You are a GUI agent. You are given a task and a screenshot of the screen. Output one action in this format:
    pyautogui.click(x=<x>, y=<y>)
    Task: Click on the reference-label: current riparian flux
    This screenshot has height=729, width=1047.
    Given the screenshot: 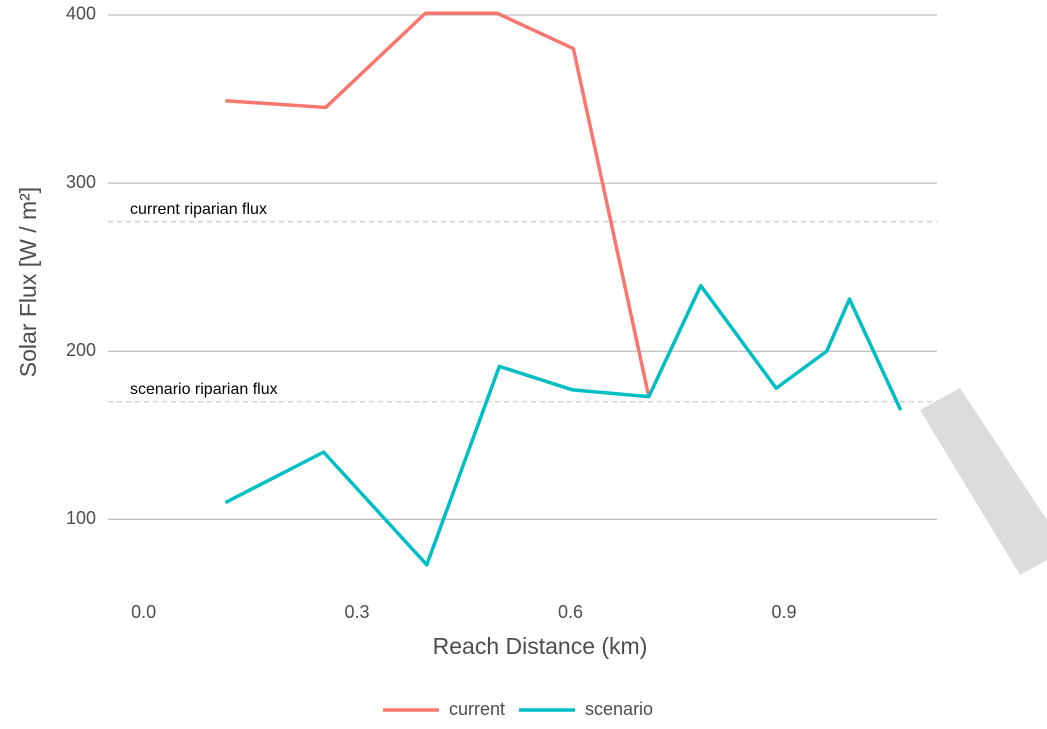 What is the action you would take?
    pyautogui.click(x=198, y=209)
    